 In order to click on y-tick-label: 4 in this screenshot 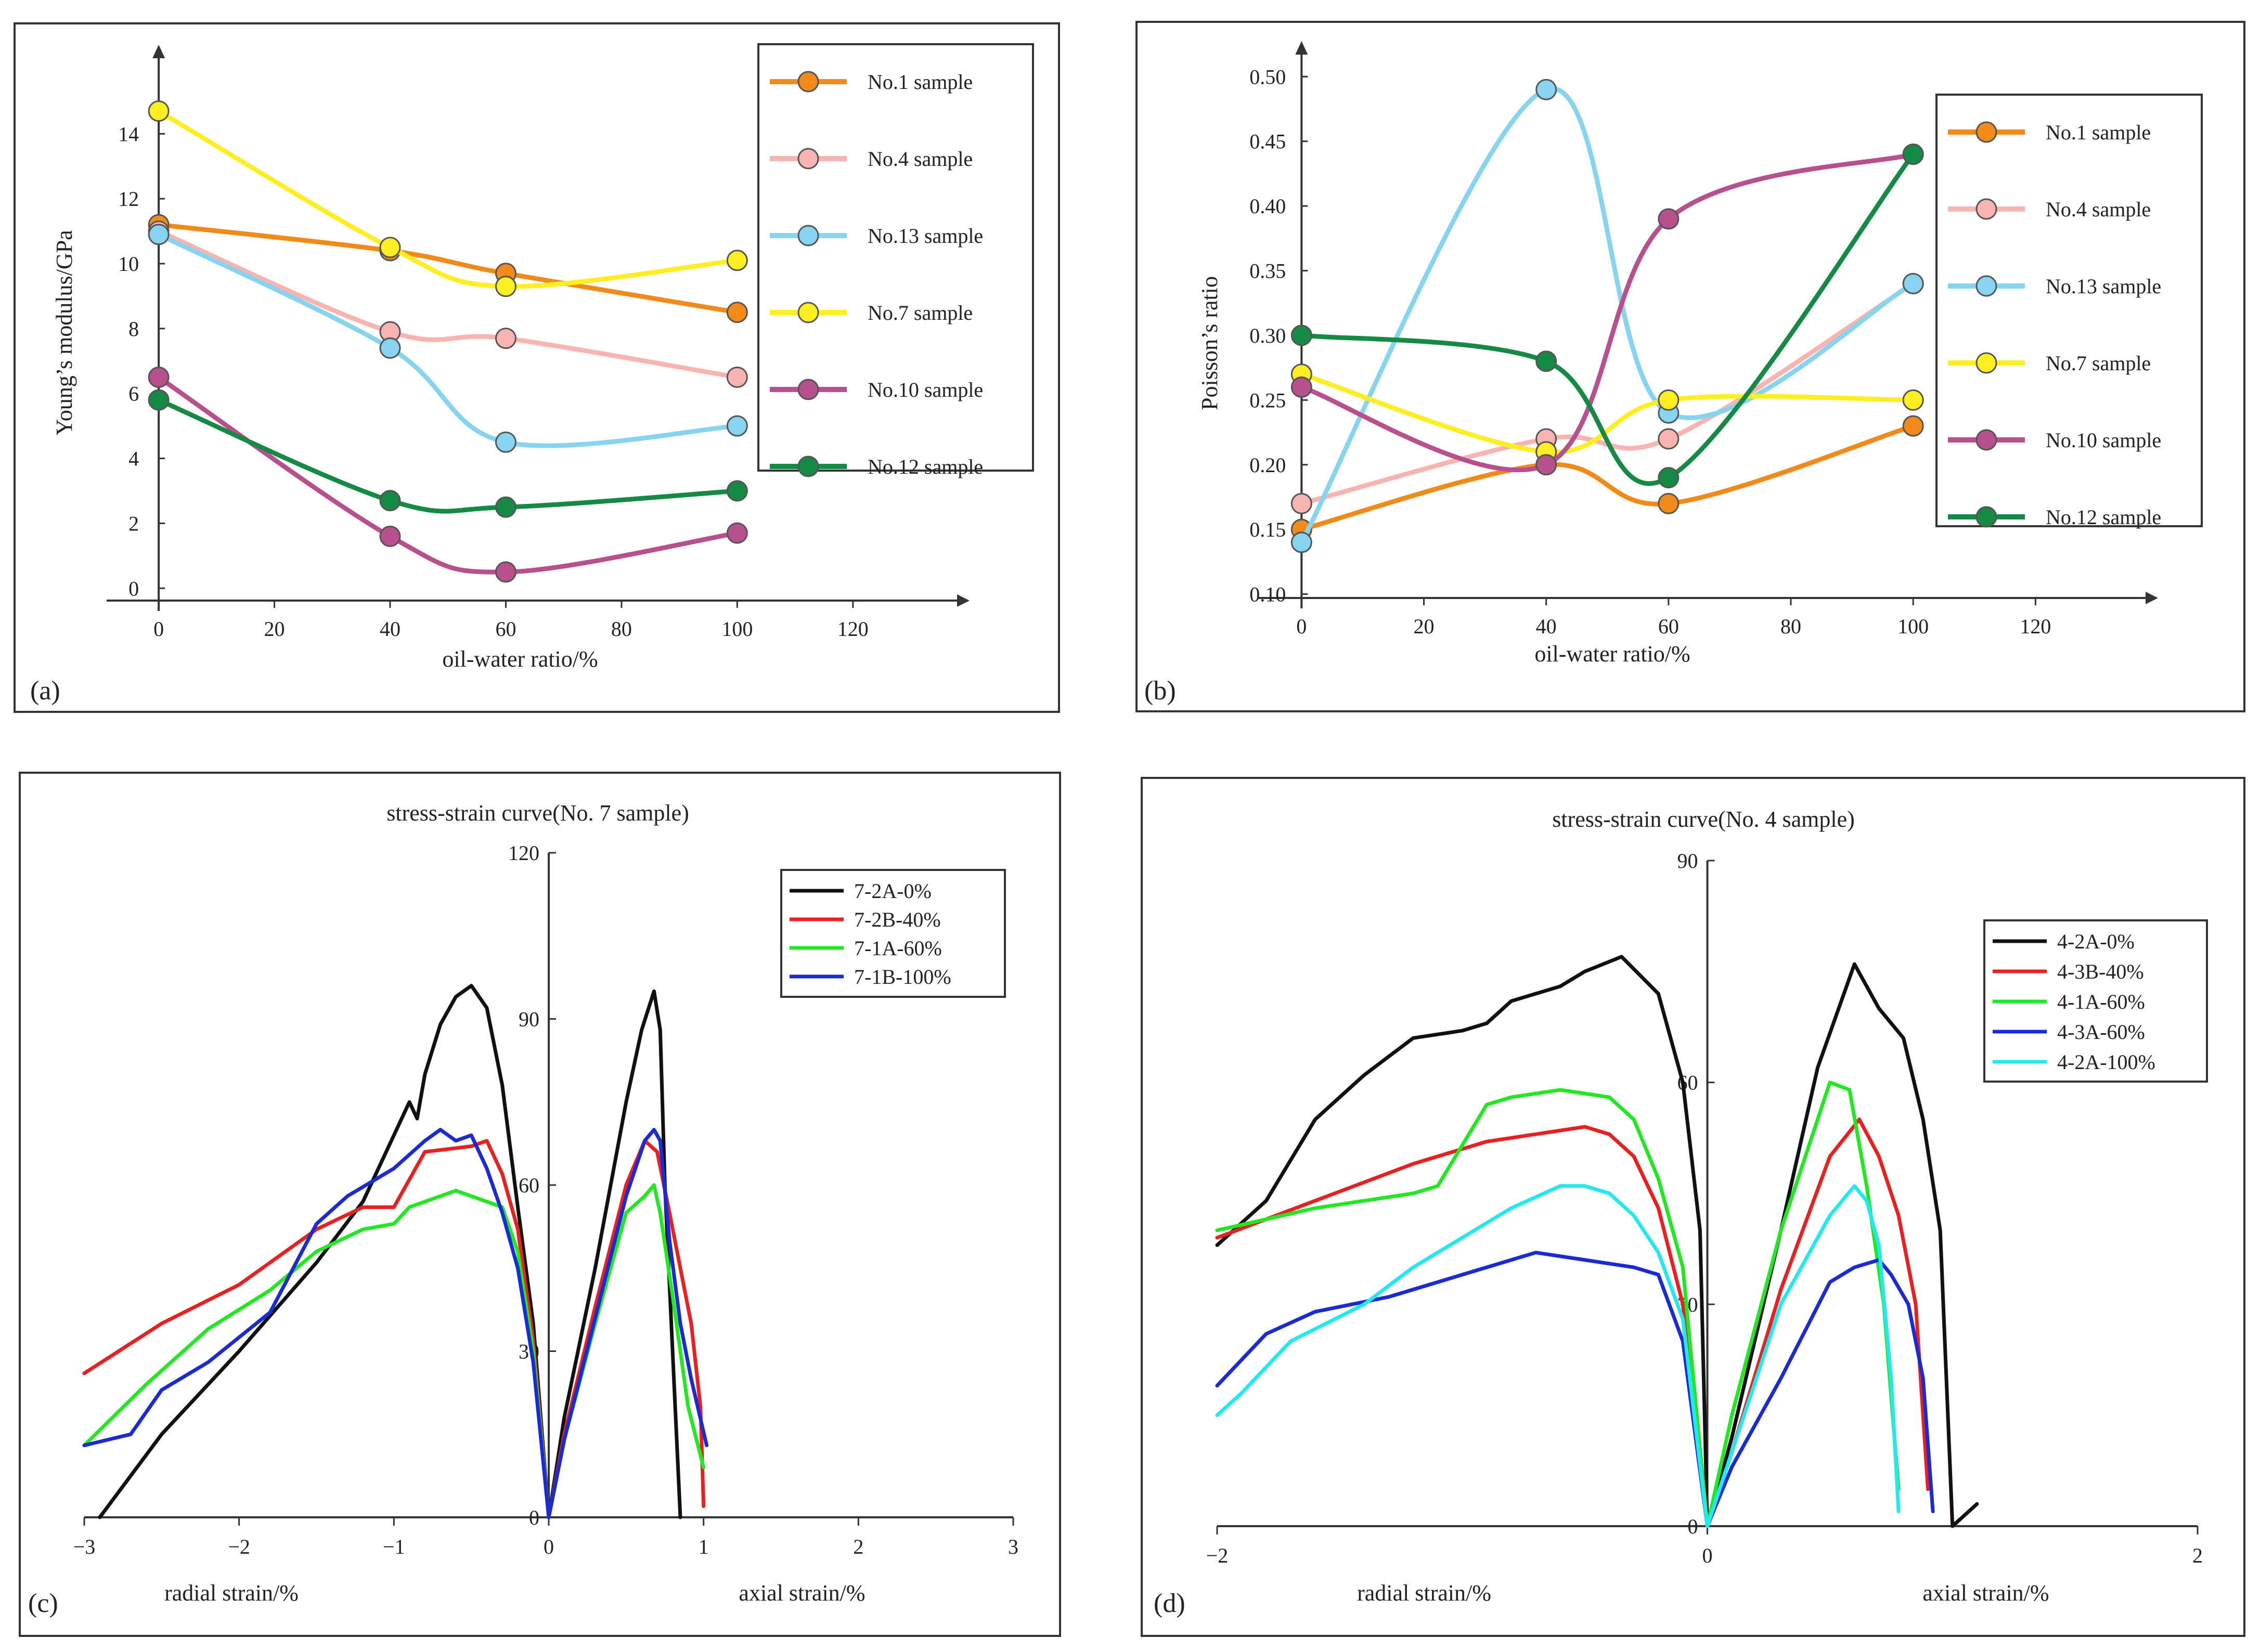, I will do `click(134, 459)`.